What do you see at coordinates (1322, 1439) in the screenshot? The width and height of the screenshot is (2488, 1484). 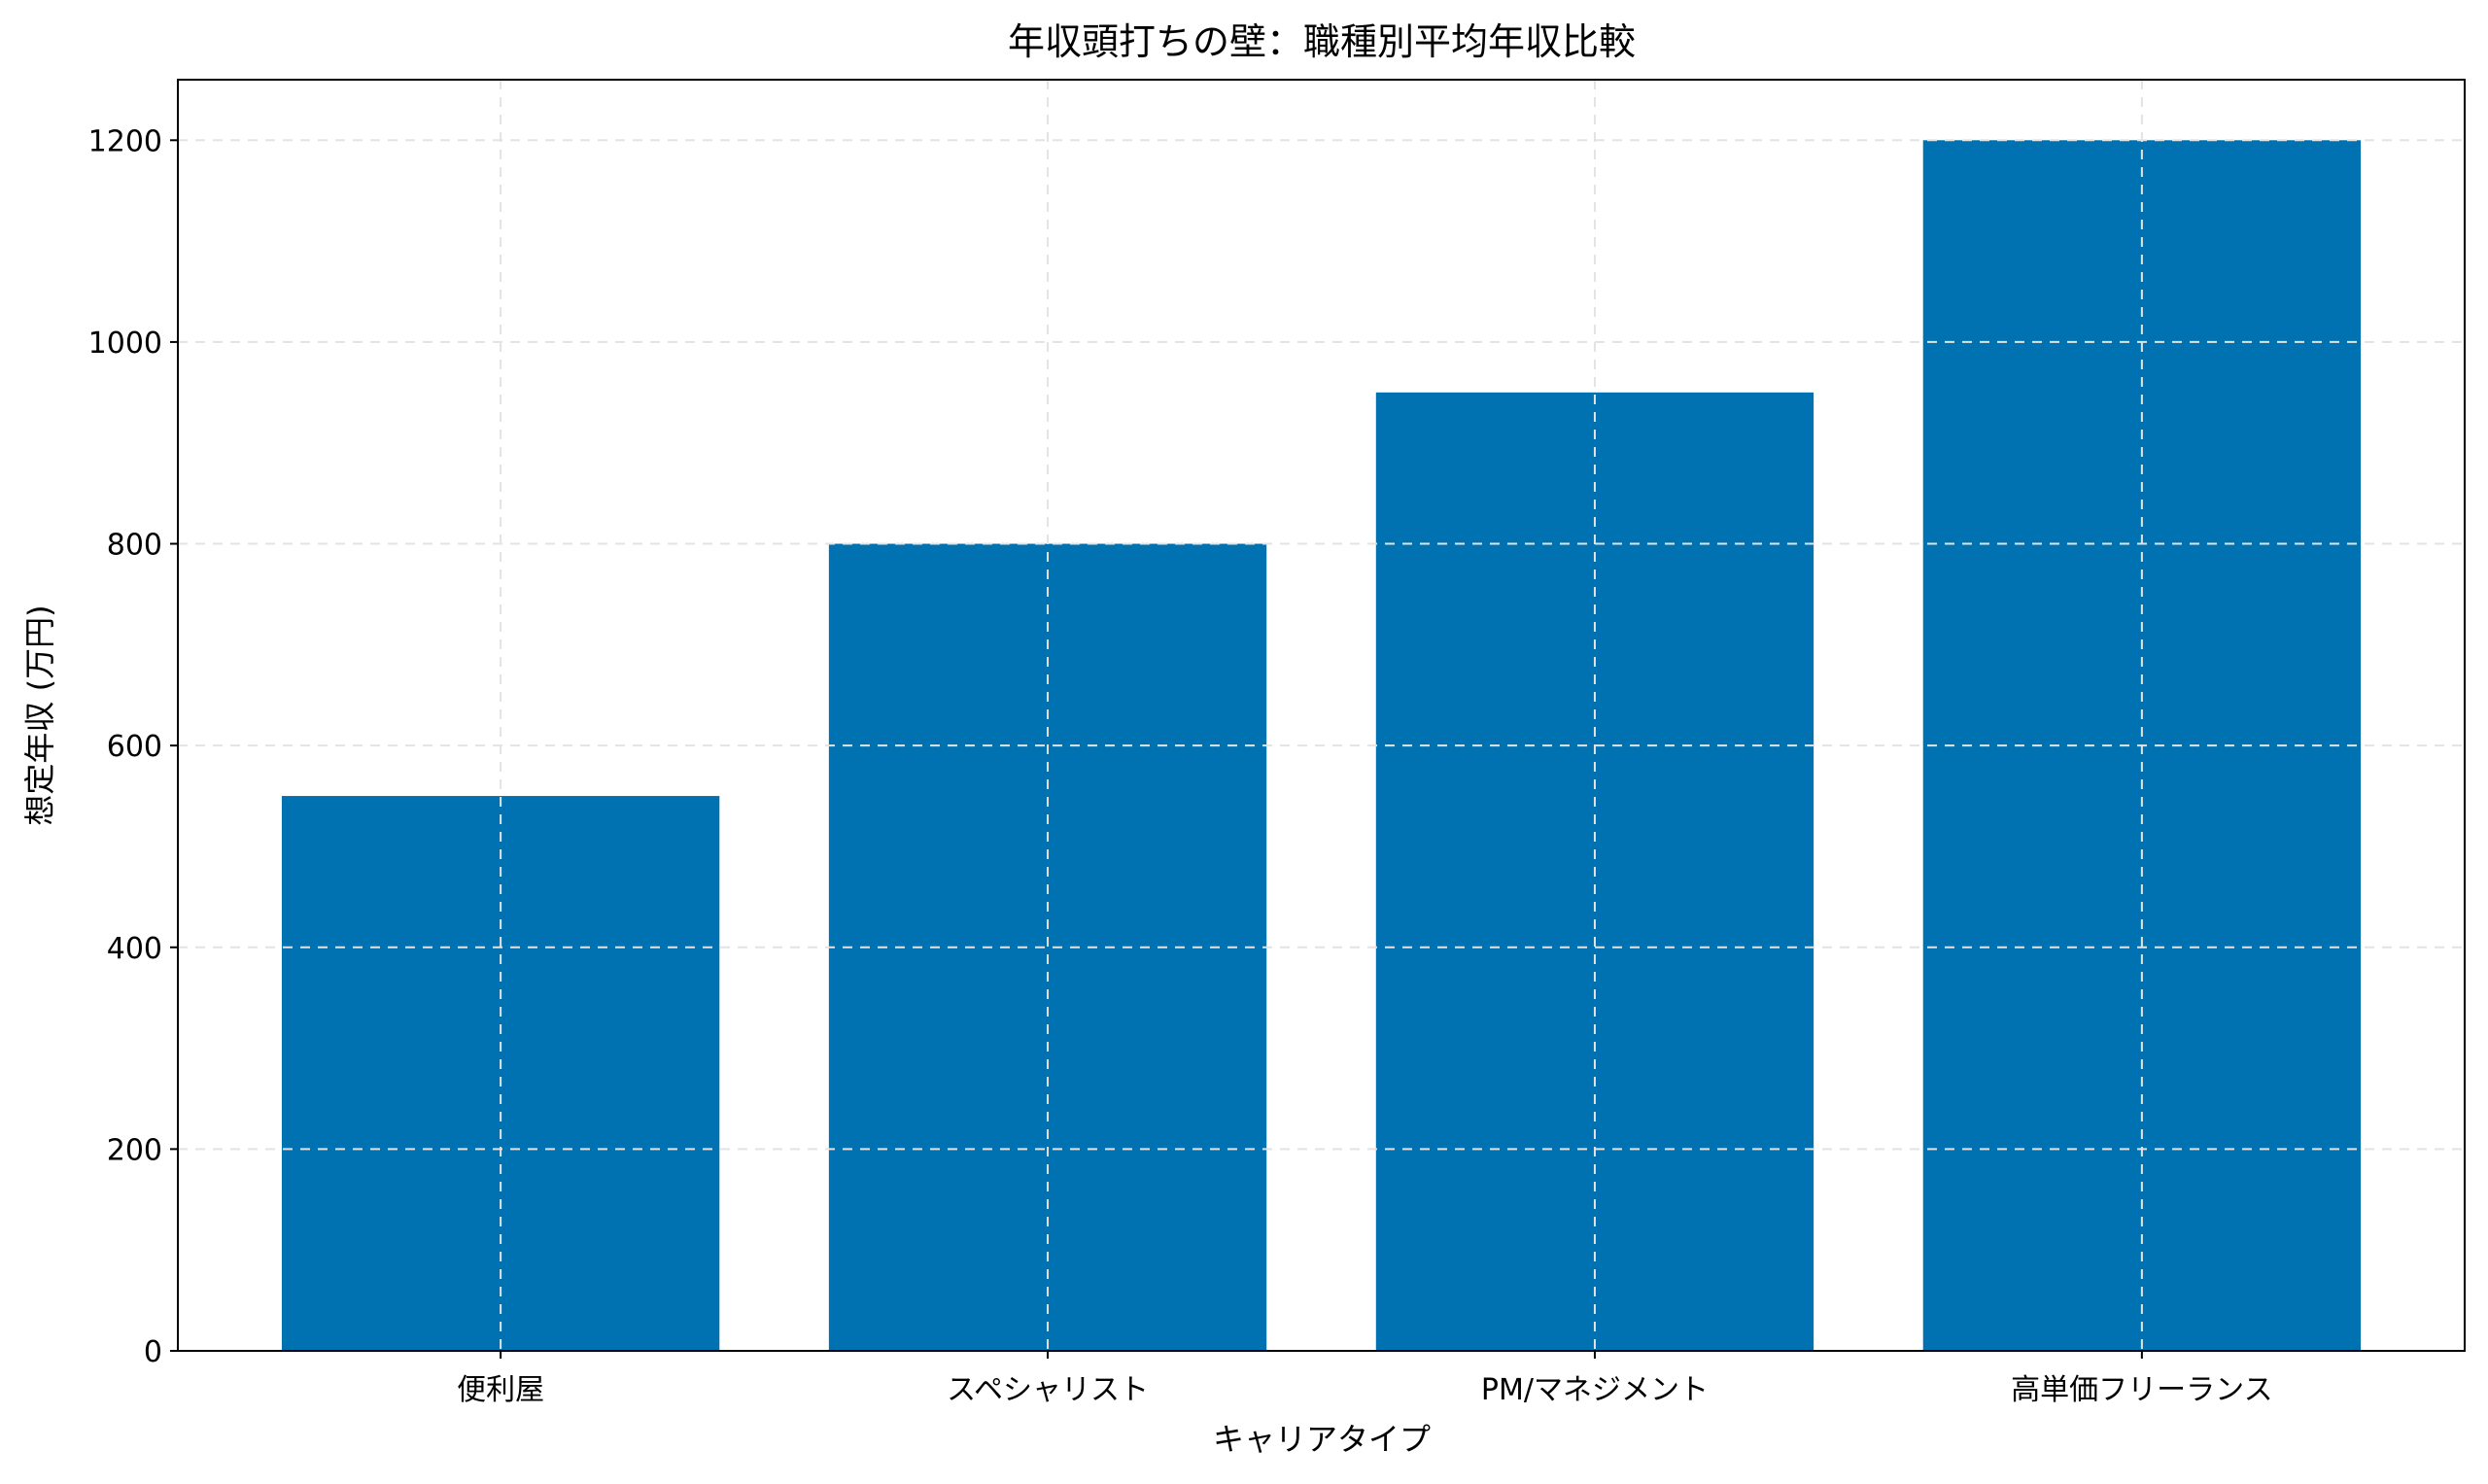 I see `x-axis-label: キャリアタイプ` at bounding box center [1322, 1439].